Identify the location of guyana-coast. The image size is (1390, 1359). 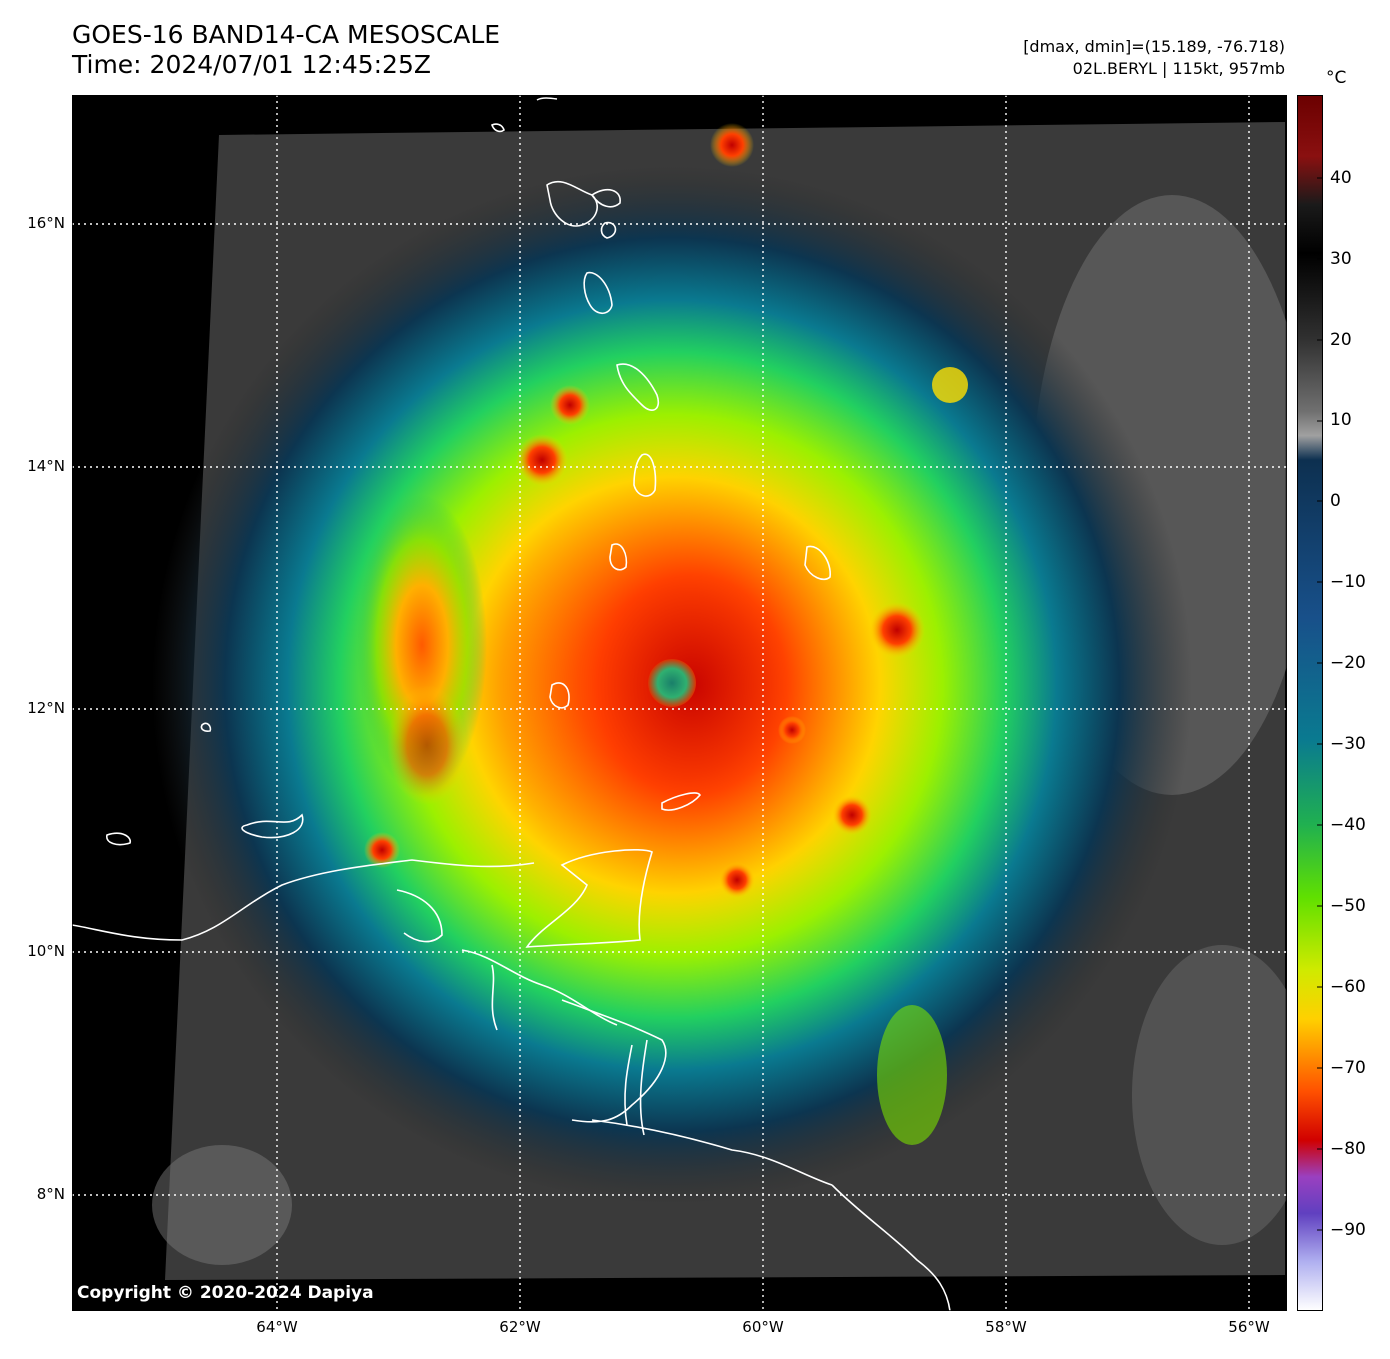
(712, 1152).